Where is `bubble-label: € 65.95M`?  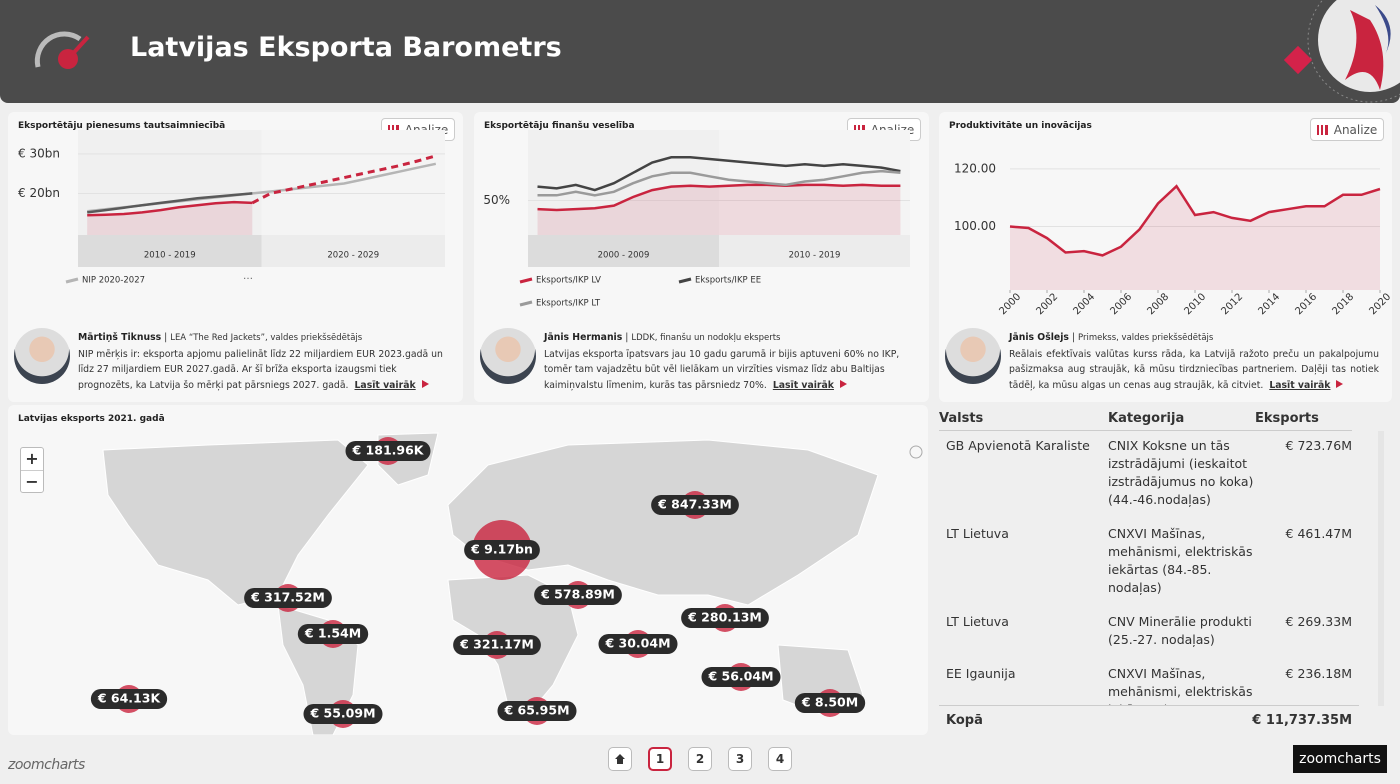 bubble-label: € 65.95M is located at coordinates (537, 711).